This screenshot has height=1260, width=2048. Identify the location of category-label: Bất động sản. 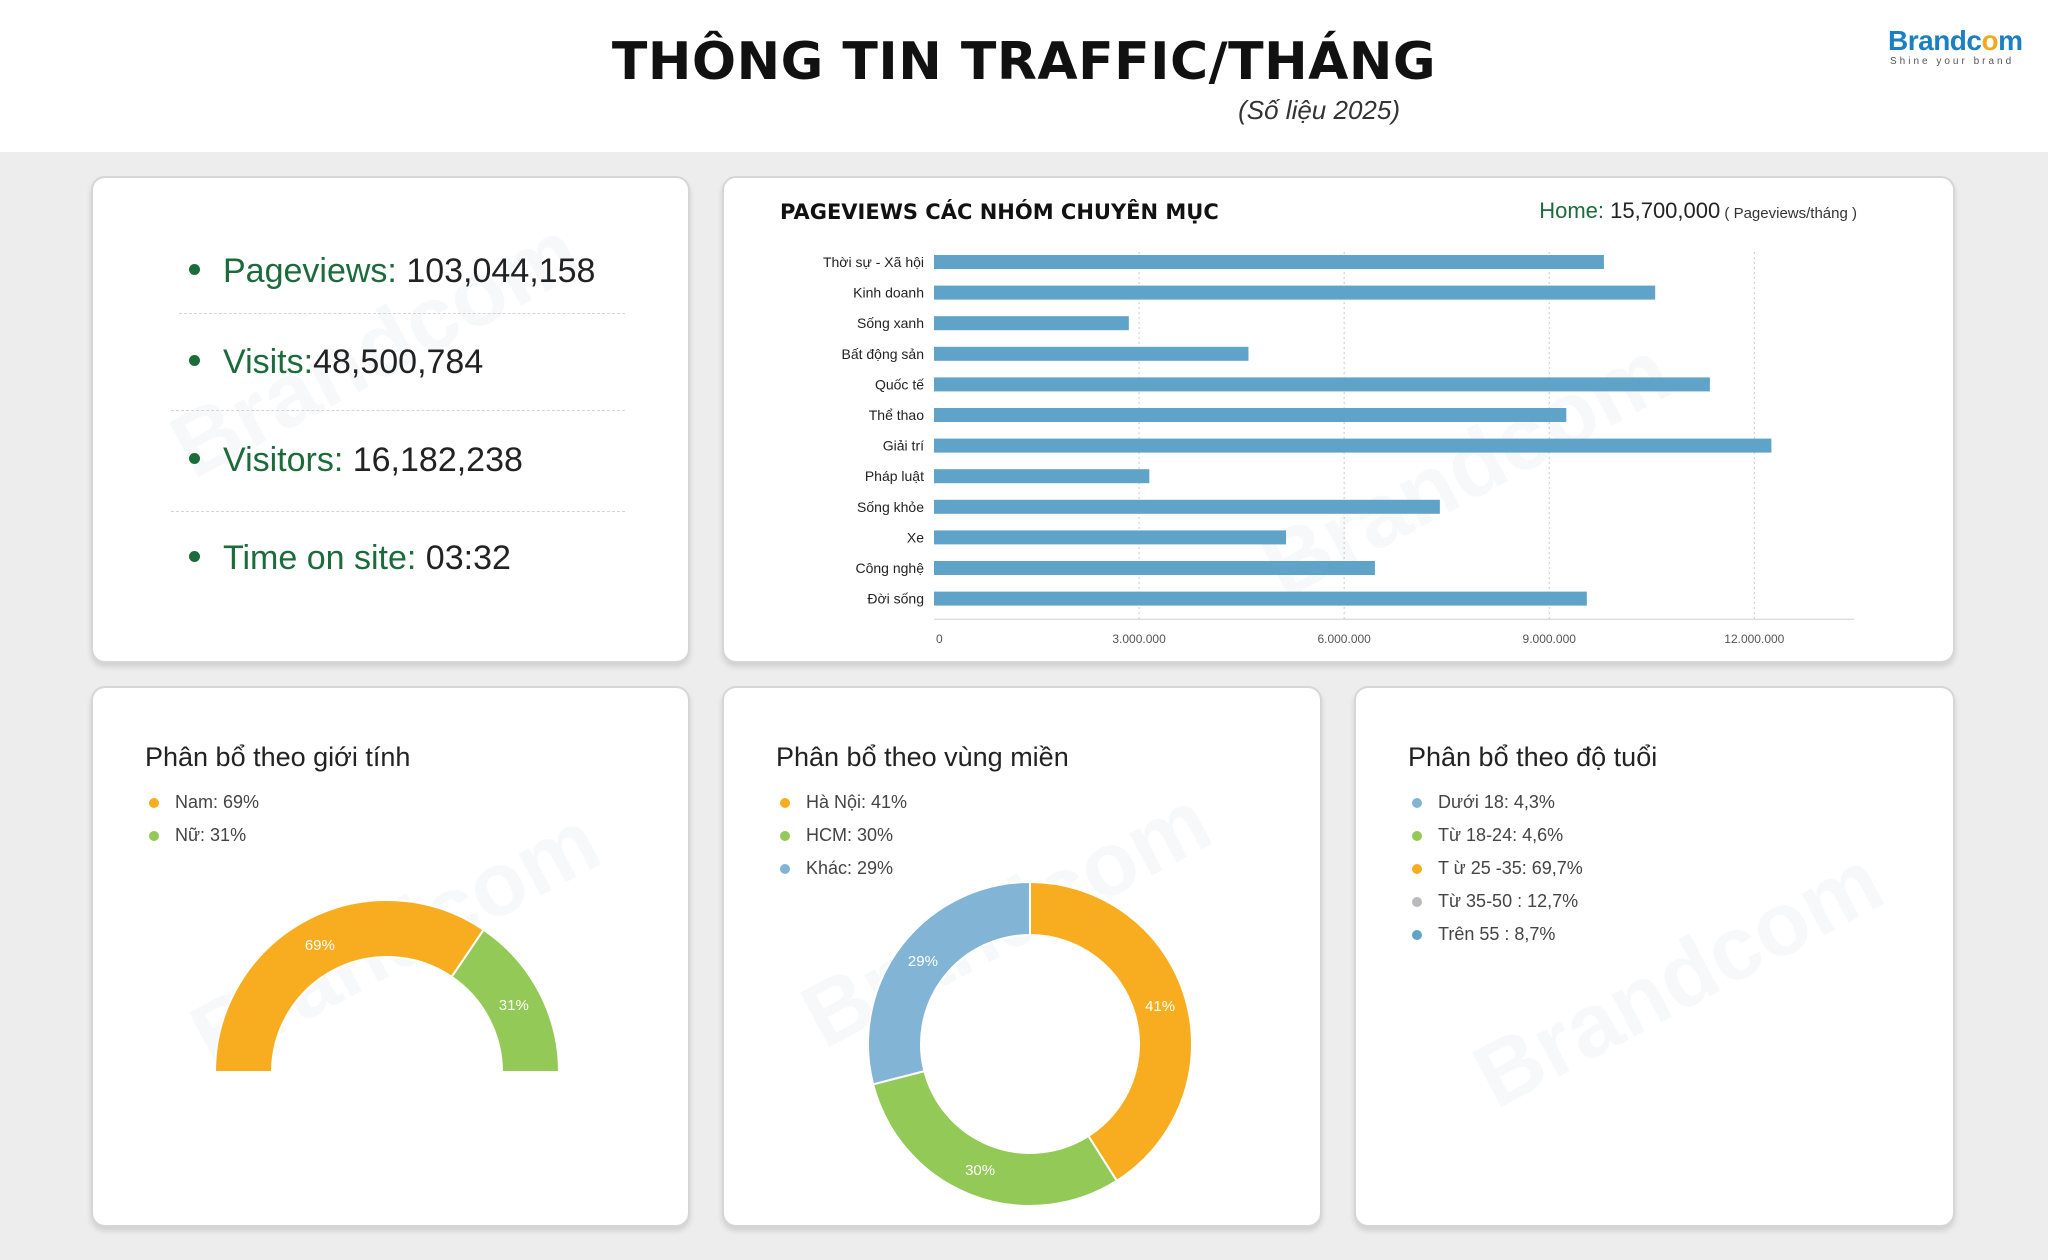
(882, 354).